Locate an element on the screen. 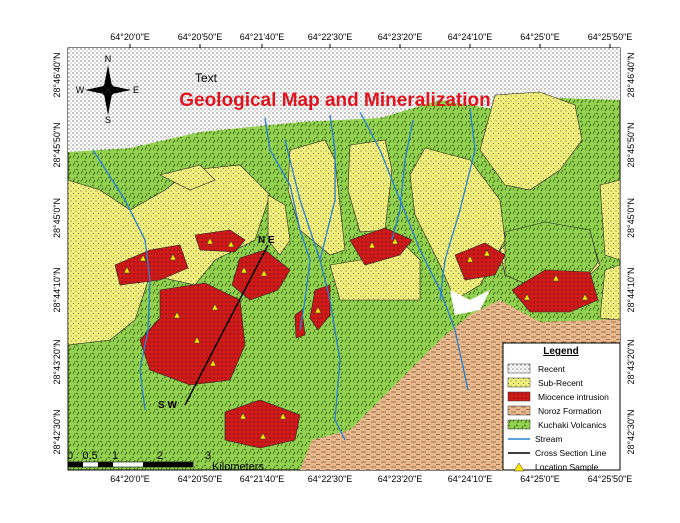 Image resolution: width=680 pixels, height=523 pixels. section-start-label: S W is located at coordinates (167, 405).